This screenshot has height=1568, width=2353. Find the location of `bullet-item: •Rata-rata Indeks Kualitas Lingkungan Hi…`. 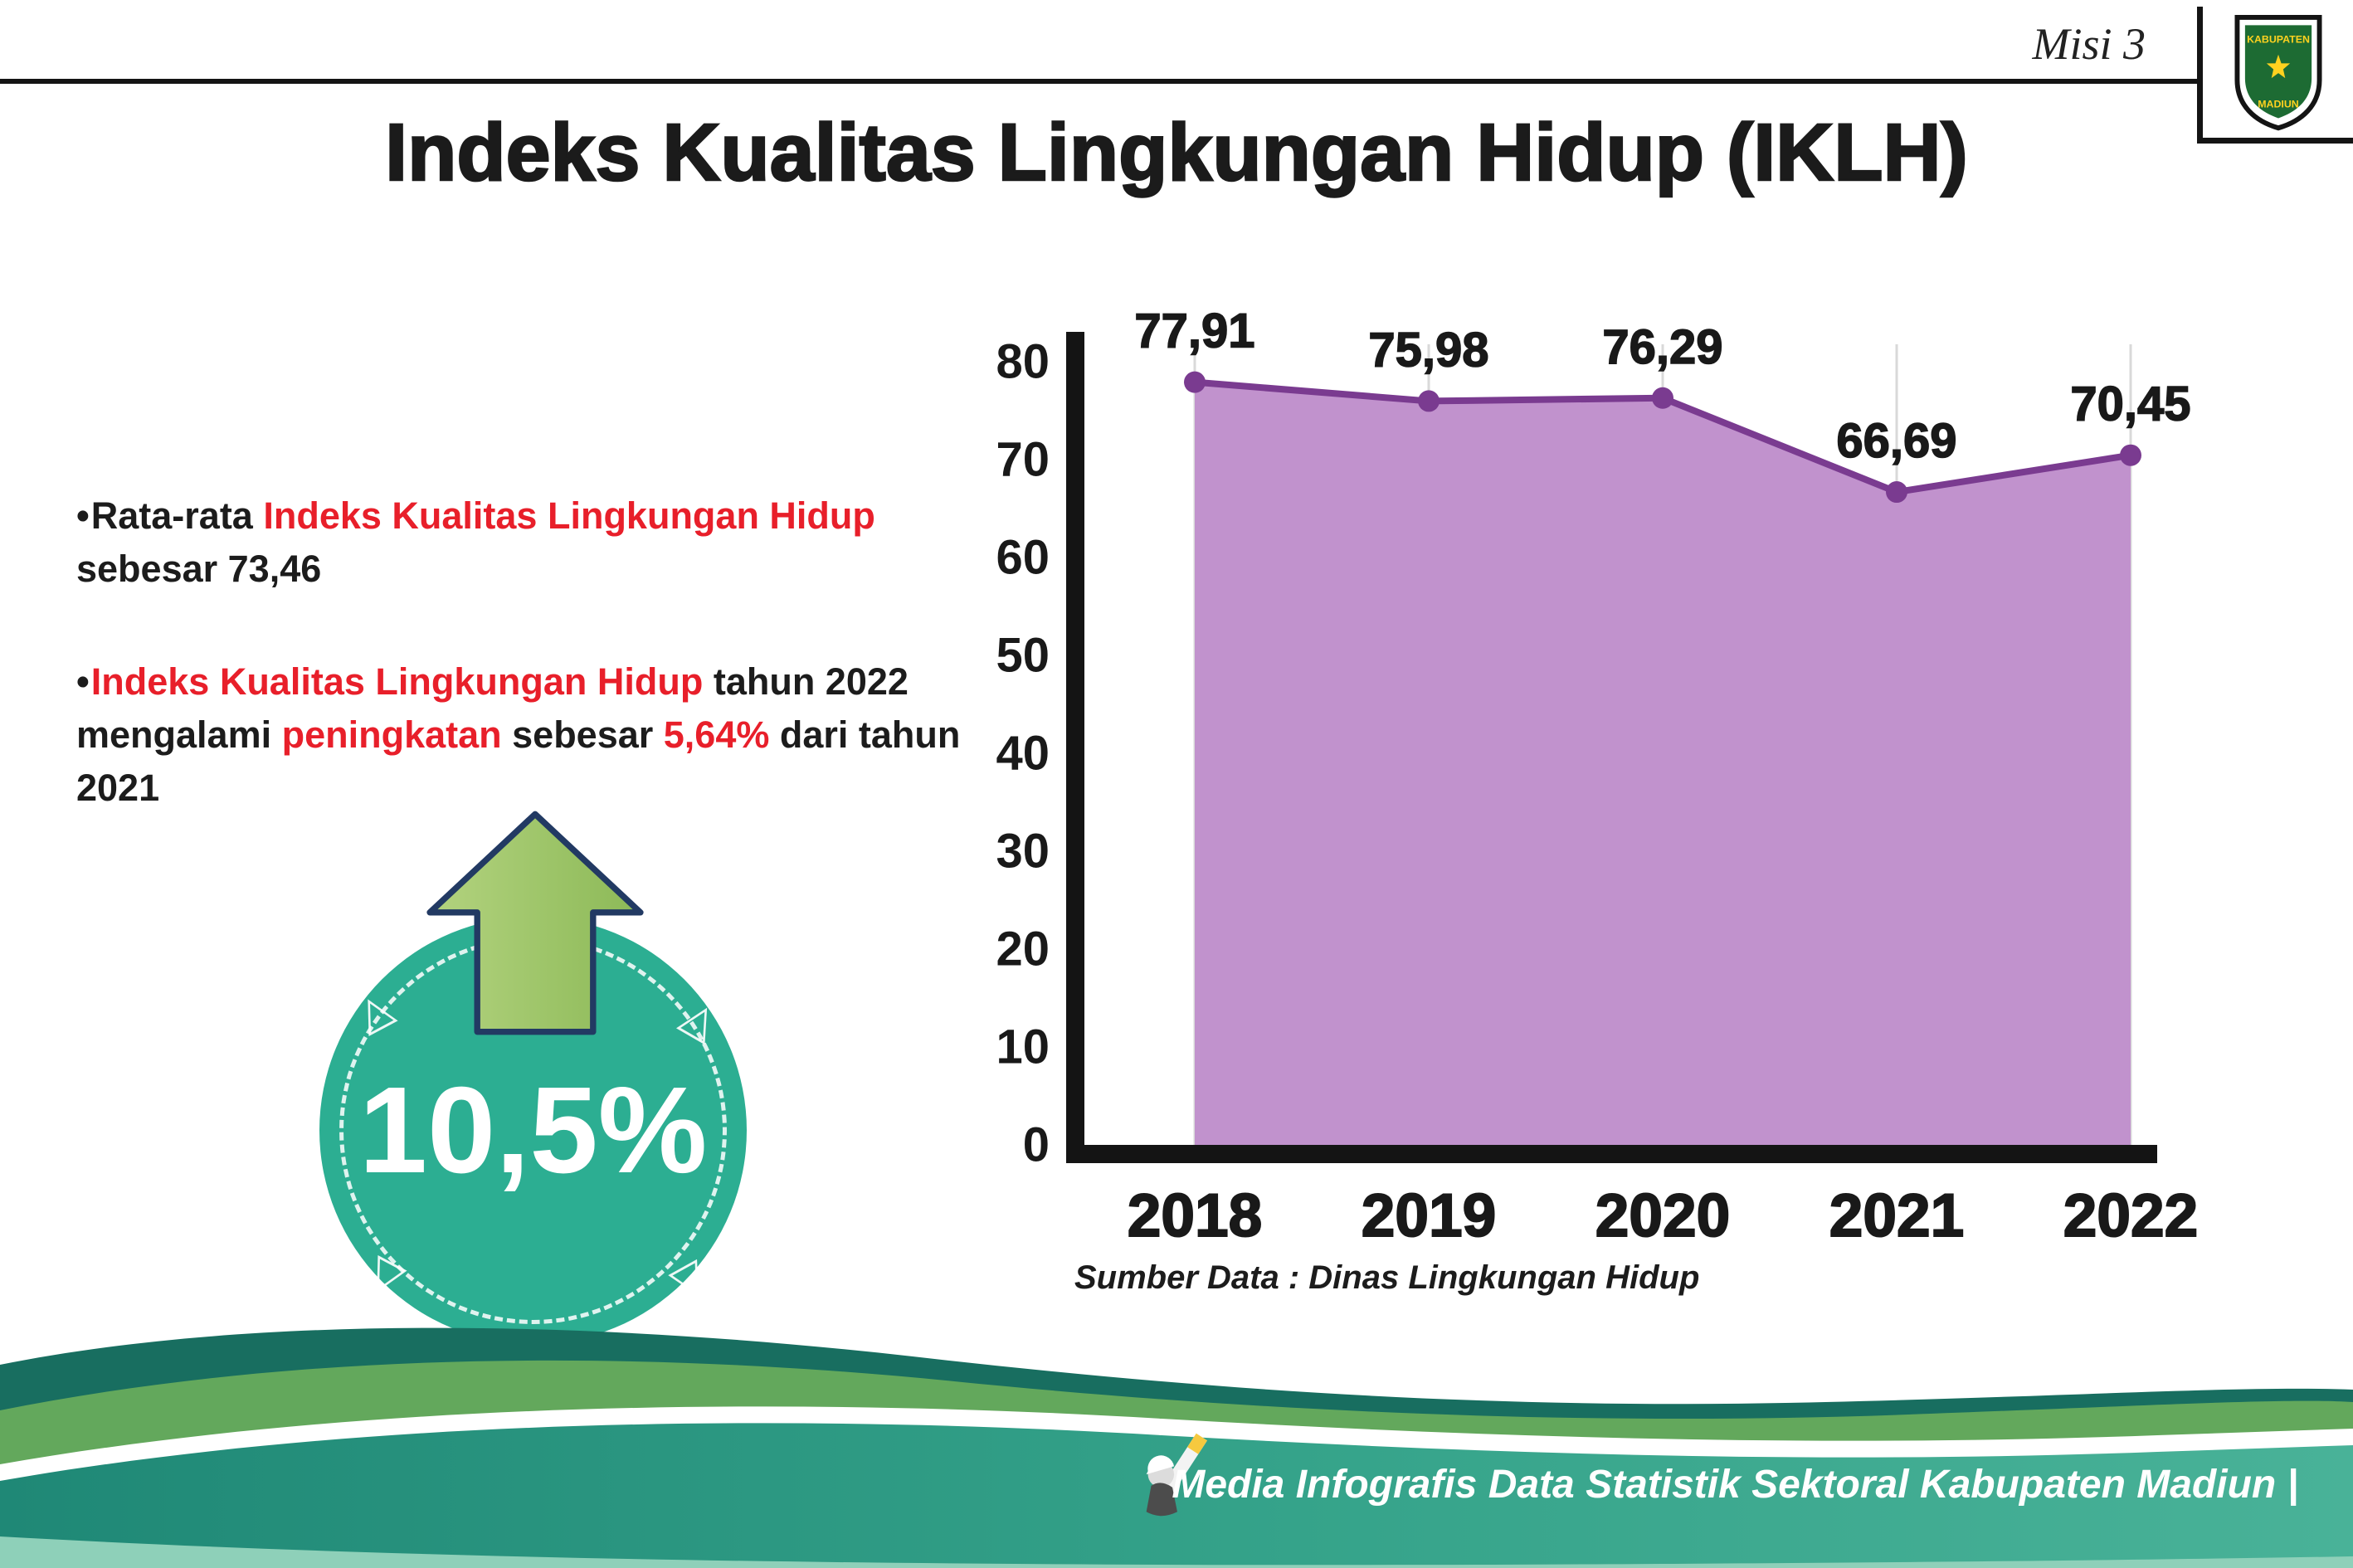

bullet-item: •Rata-rata Indeks Kualitas Lingkungan Hi… is located at coordinates (541, 542).